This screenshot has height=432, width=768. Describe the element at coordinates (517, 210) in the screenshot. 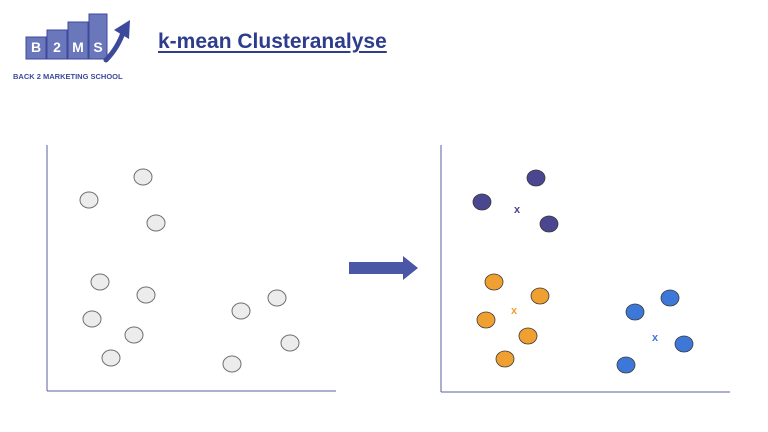

I see `cluster-1-centroid: x` at that location.